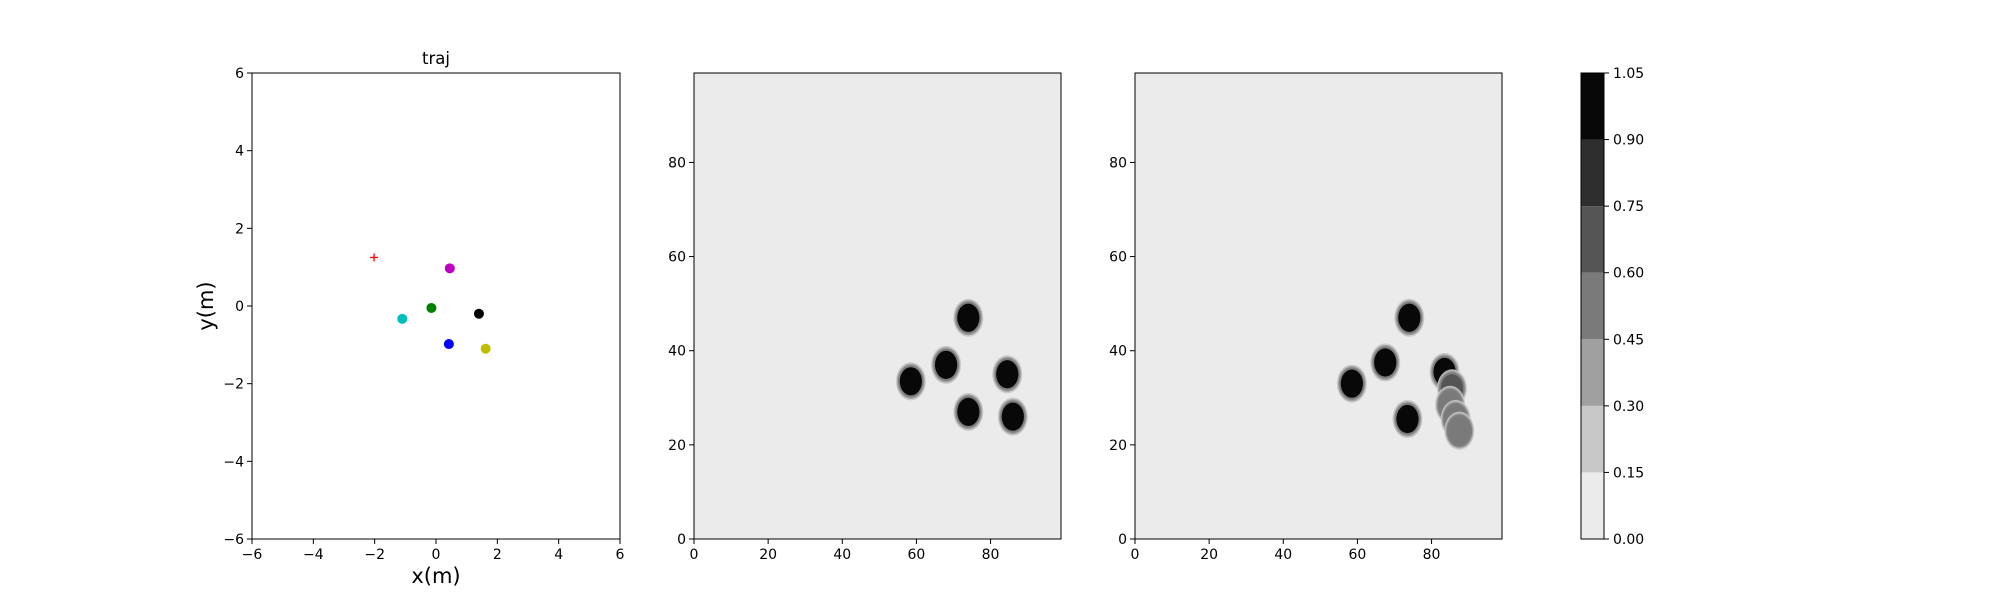  What do you see at coordinates (1405, 374) in the screenshot?
I see `prediction-map-blobs` at bounding box center [1405, 374].